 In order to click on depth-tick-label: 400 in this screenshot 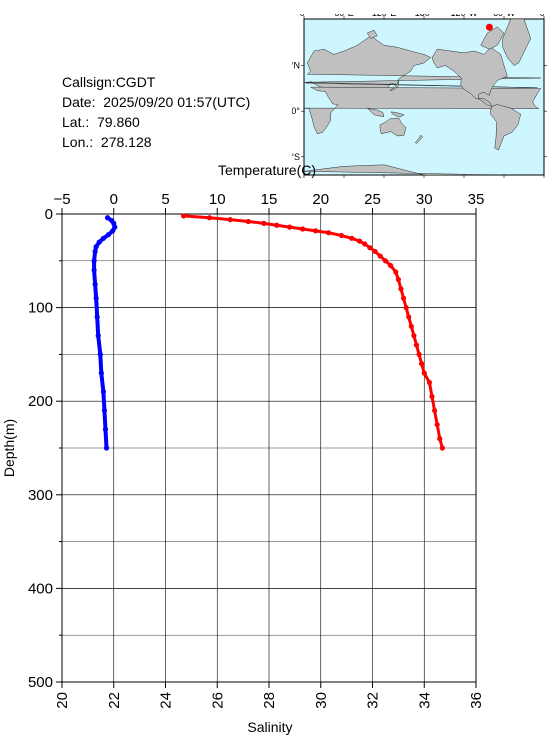, I will do `click(40, 588)`.